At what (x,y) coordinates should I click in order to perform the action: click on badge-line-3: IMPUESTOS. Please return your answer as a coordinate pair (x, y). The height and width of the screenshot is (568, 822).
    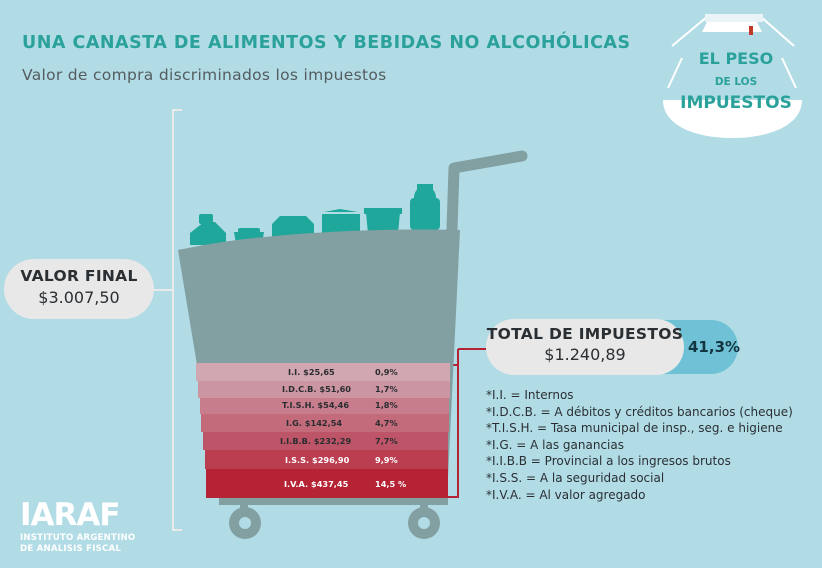
    Looking at the image, I should click on (736, 103).